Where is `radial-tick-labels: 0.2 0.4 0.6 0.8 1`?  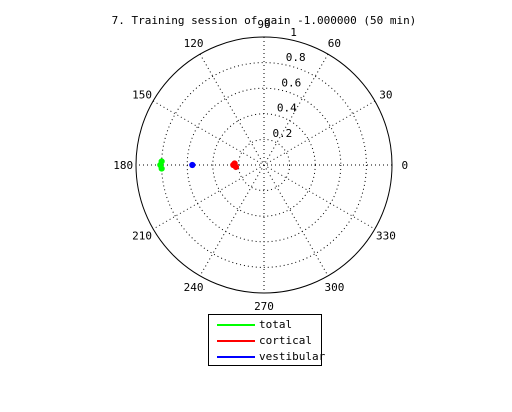
radial-tick-labels: 0.2 0.4 0.6 0.8 1 is located at coordinates (288, 83).